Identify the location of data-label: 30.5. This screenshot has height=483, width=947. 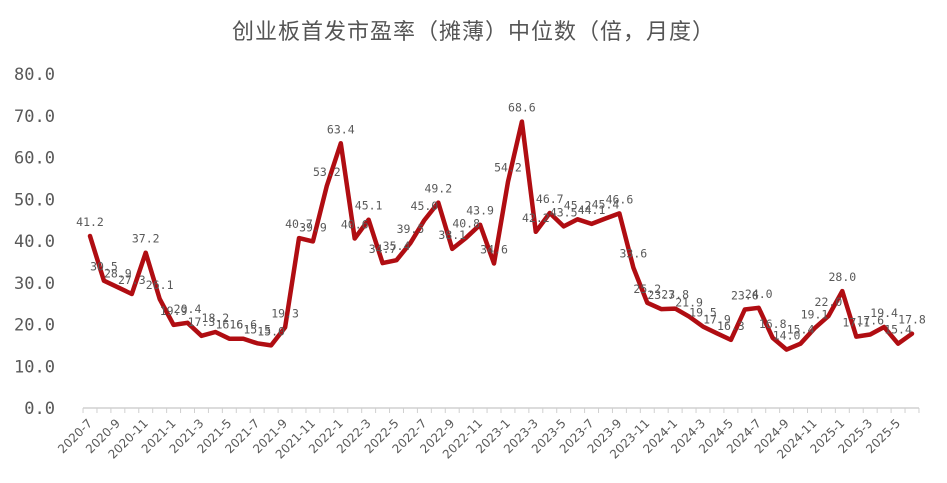
(104, 267).